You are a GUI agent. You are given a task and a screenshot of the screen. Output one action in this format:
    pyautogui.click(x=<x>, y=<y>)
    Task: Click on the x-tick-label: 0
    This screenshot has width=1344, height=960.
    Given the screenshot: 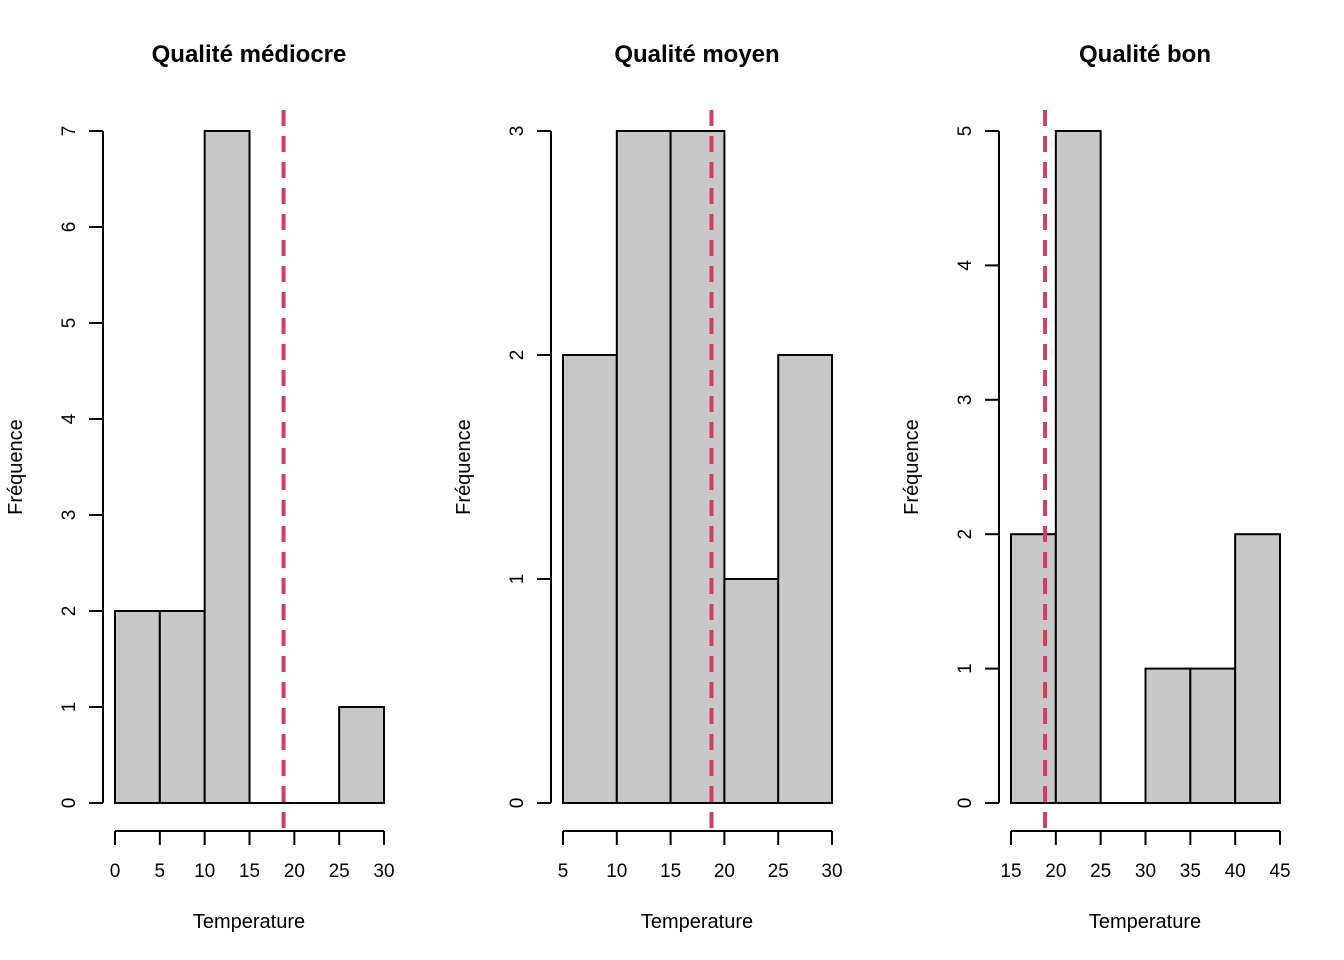 What is the action you would take?
    pyautogui.click(x=115, y=871)
    